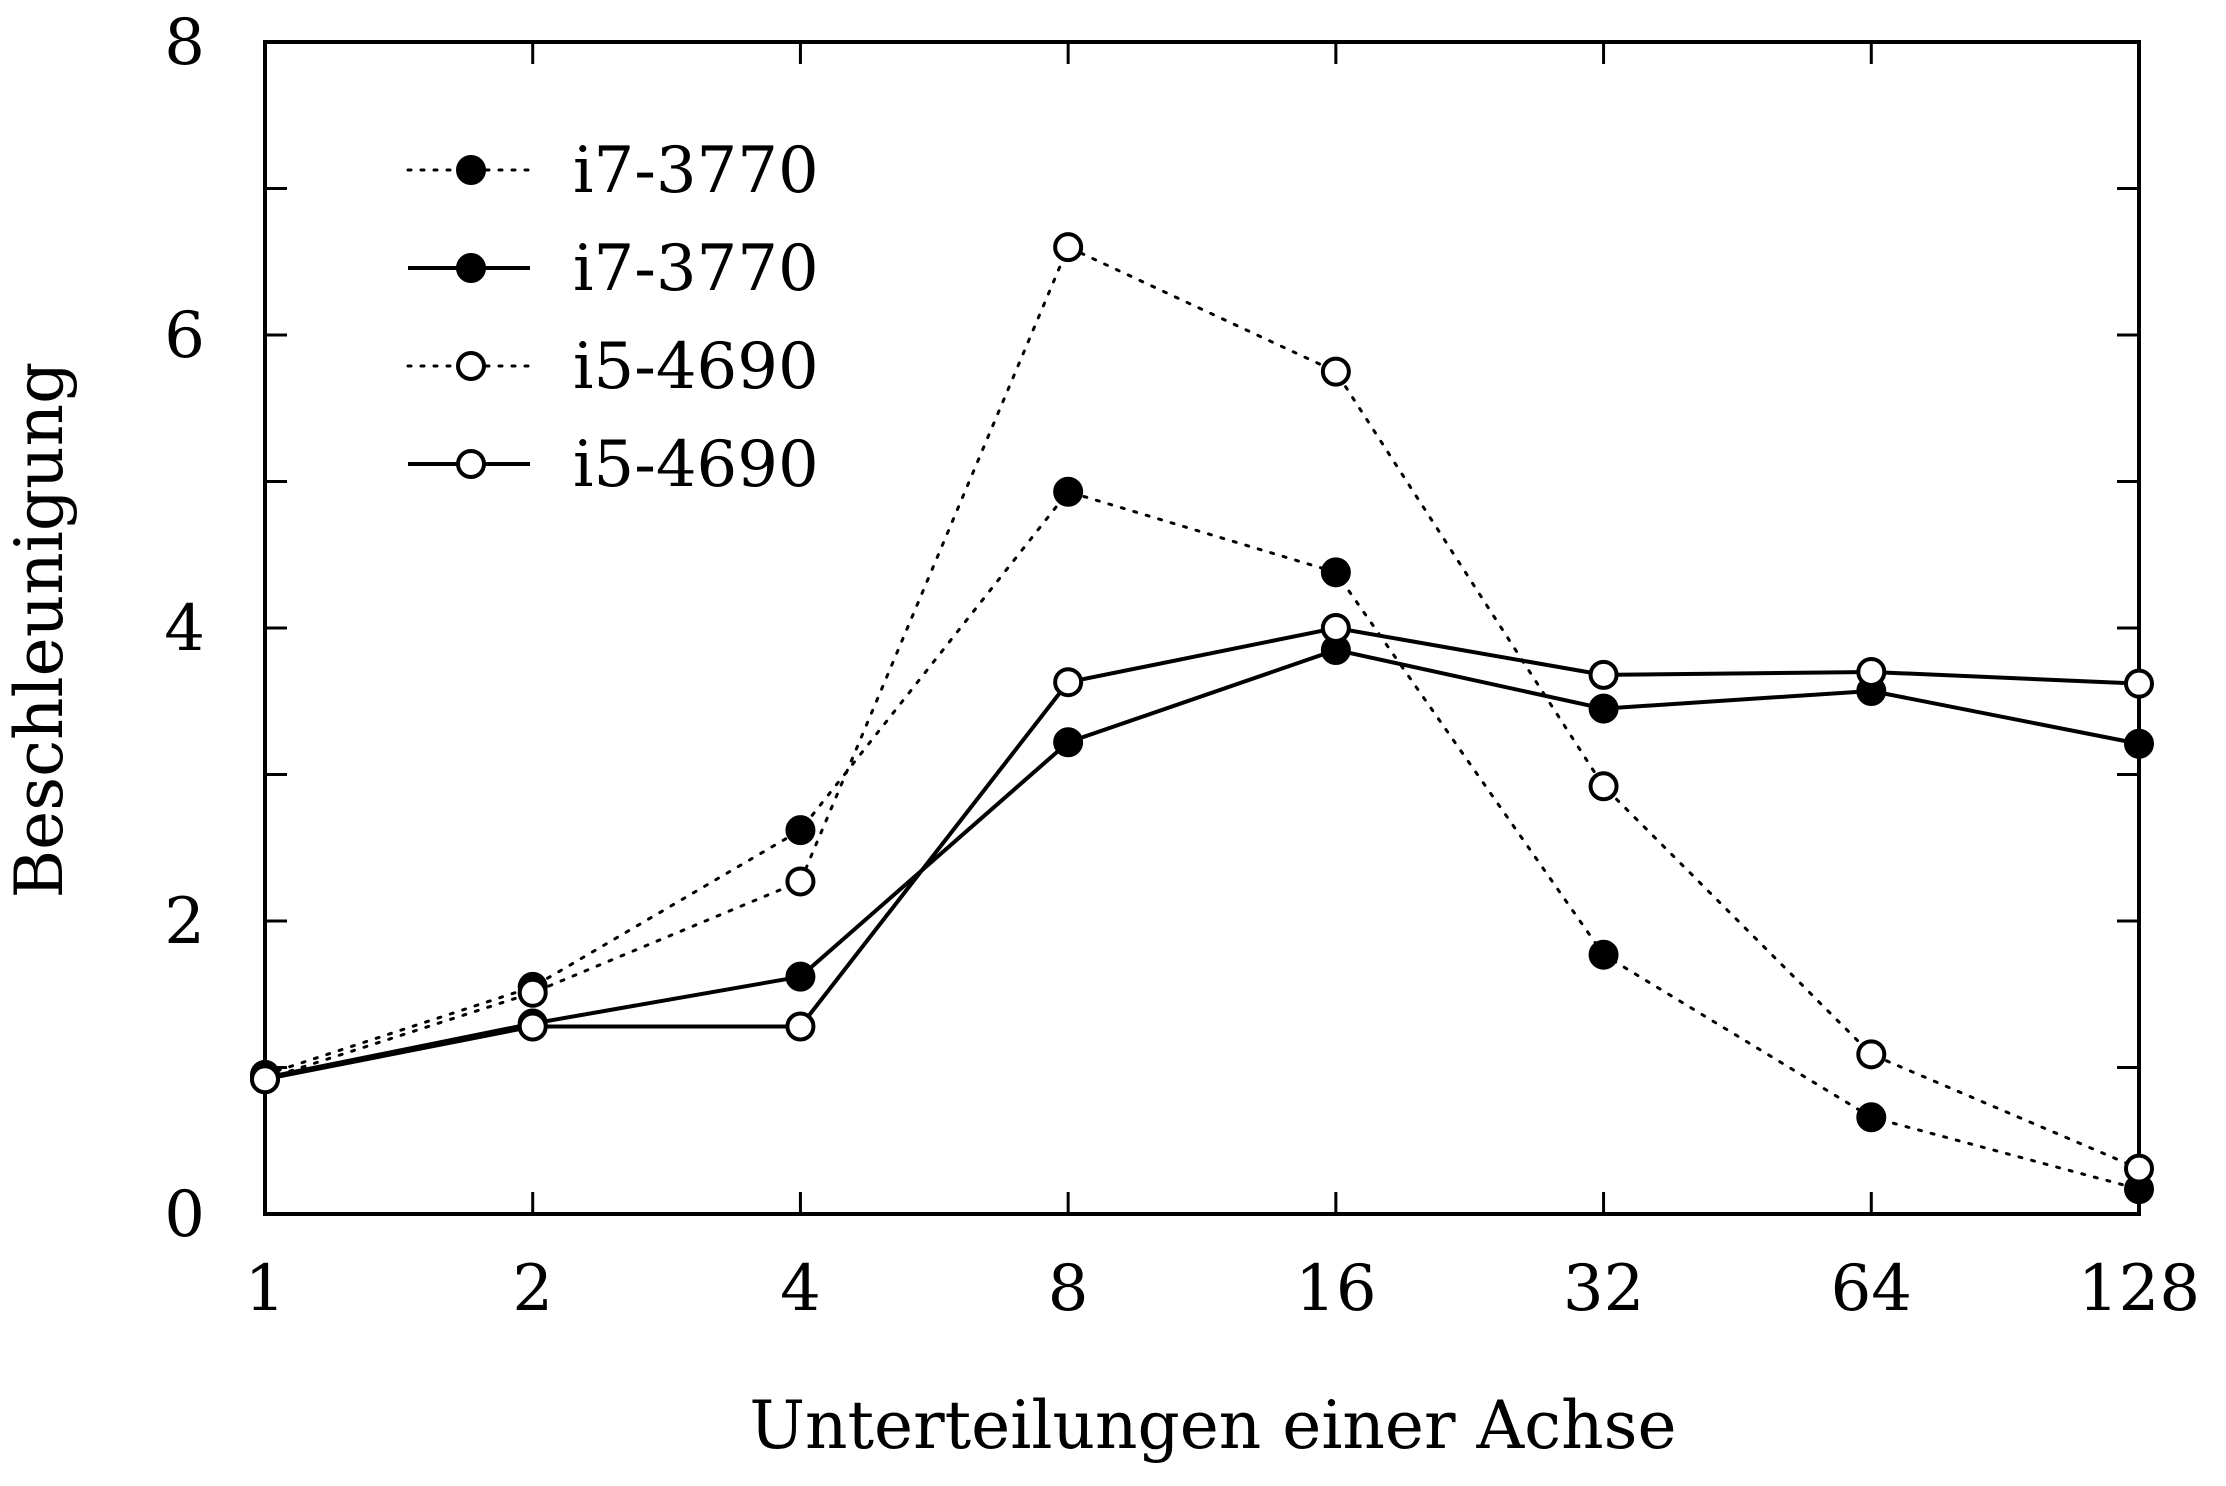 Image resolution: width=2226 pixels, height=1486 pixels. Describe the element at coordinates (39, 630) in the screenshot. I see `y-axis-title: Beschleunigung` at that location.